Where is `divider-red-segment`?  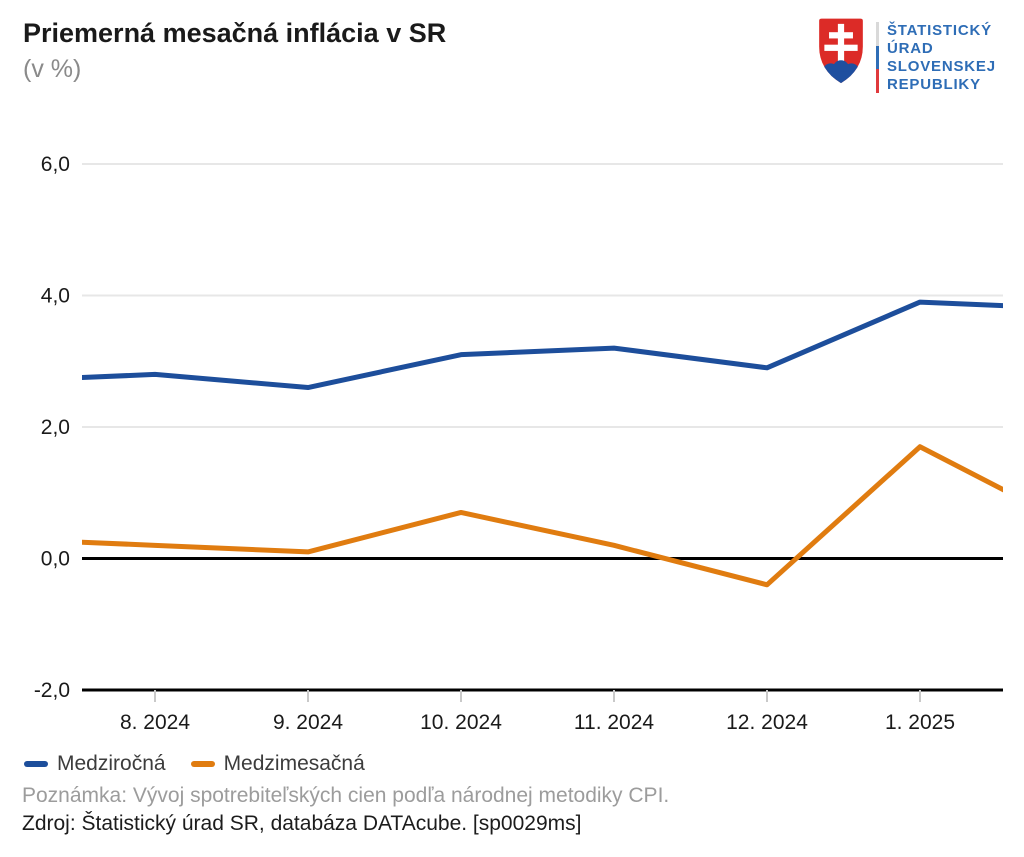 divider-red-segment is located at coordinates (877, 81).